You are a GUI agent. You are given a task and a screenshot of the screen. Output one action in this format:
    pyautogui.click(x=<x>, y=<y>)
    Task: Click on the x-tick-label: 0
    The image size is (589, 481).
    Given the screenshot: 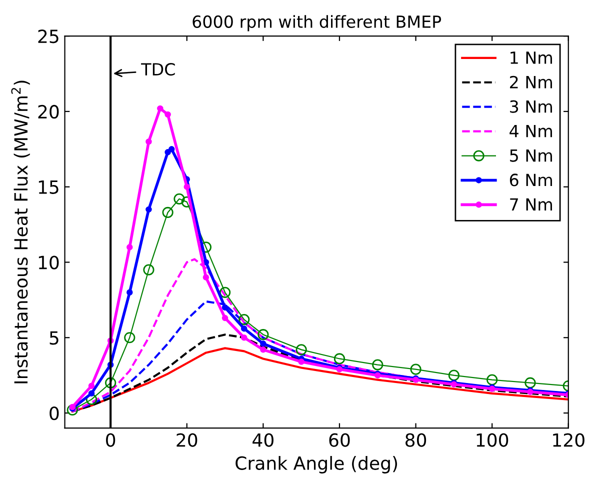 What is the action you would take?
    pyautogui.click(x=111, y=440)
    